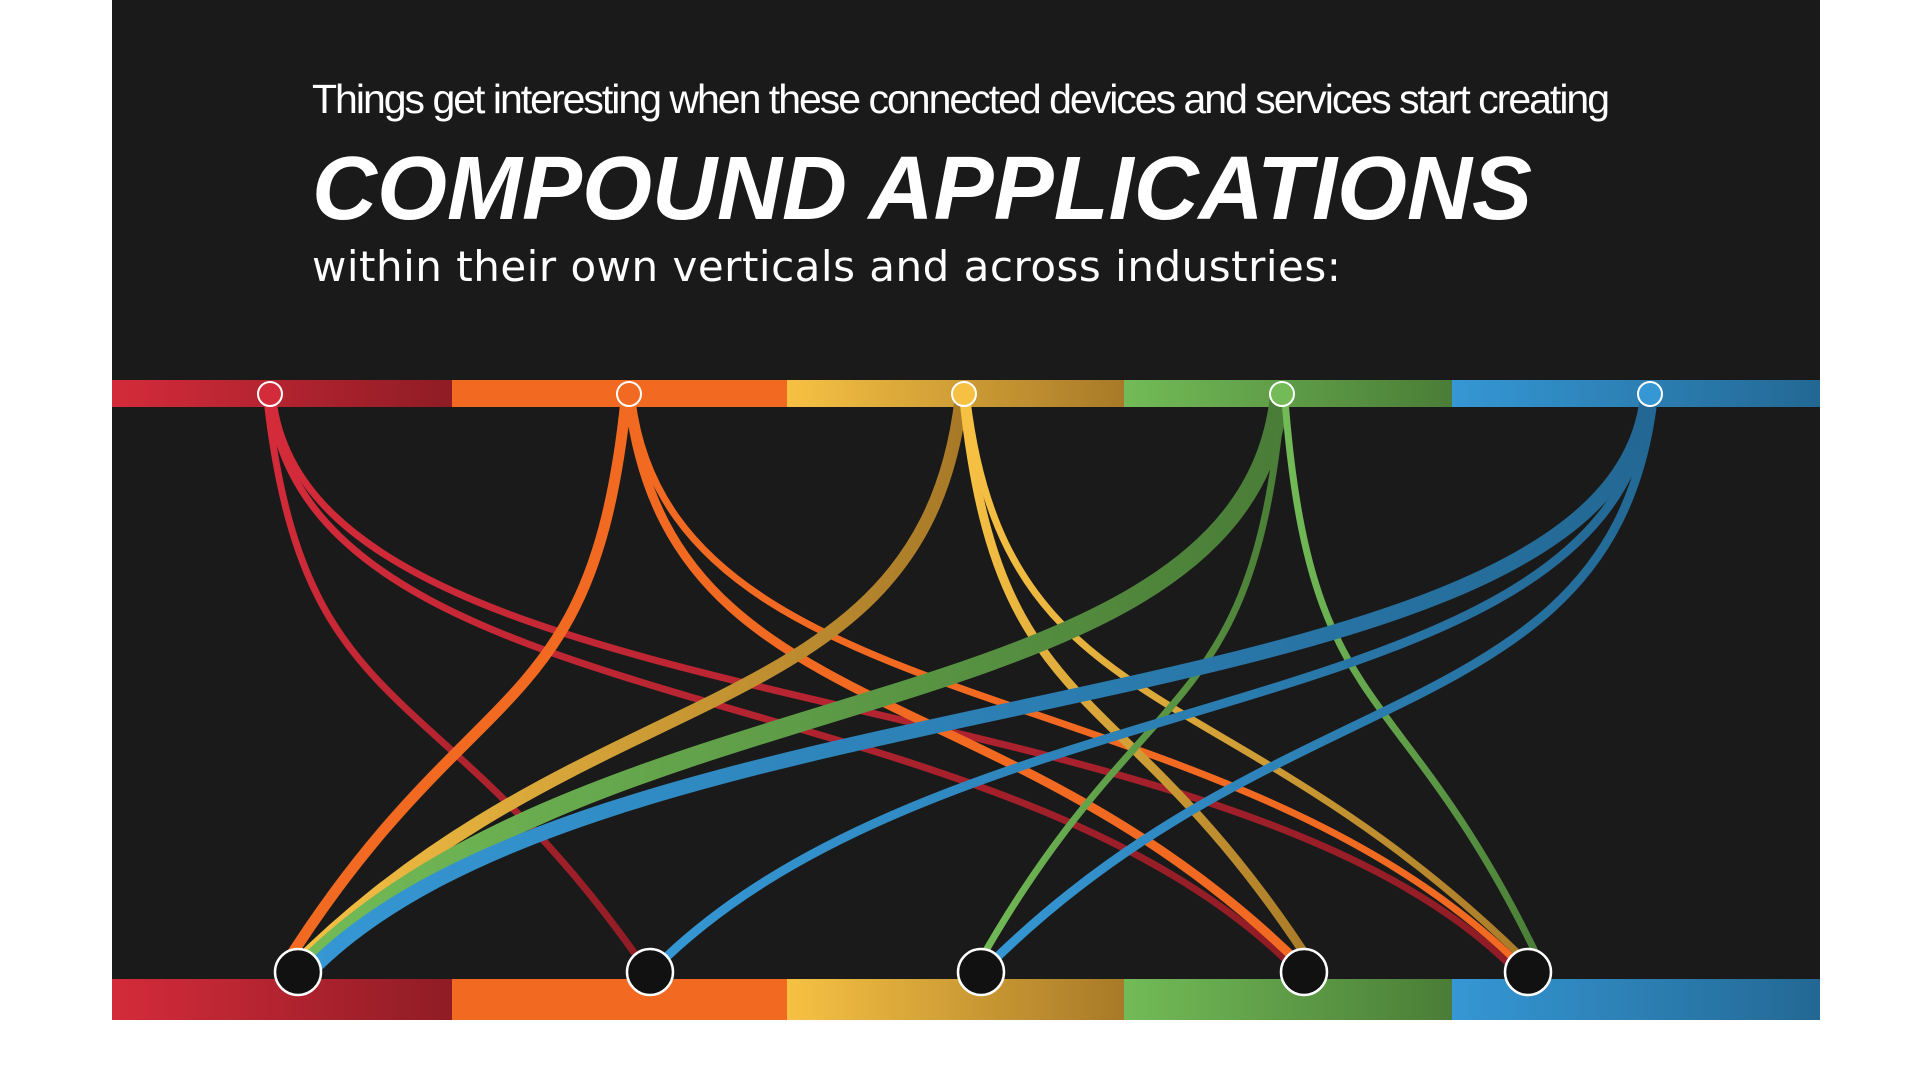 The height and width of the screenshot is (1080, 1920). I want to click on top-bar-blue, so click(1636, 393).